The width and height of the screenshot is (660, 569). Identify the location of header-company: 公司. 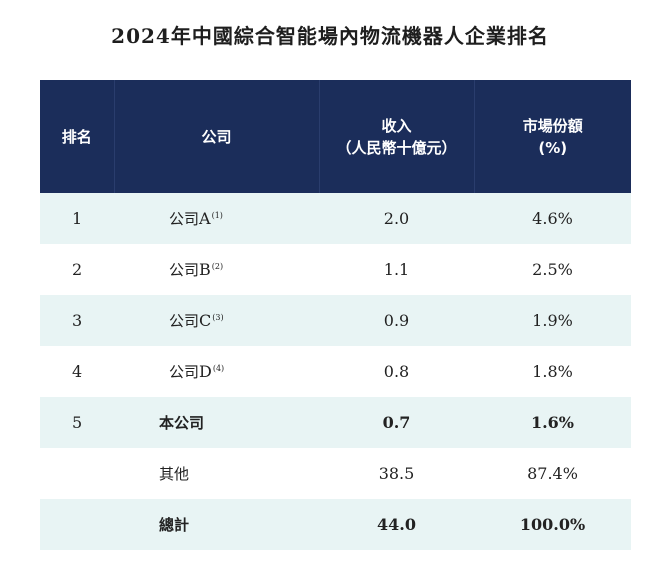
(217, 136).